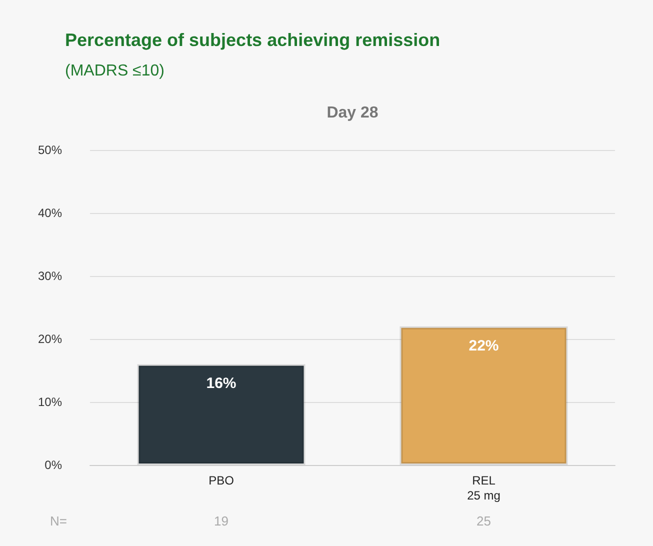 Image resolution: width=653 pixels, height=546 pixels. I want to click on chart-title: Percentage of subjects achieving remission, so click(252, 40).